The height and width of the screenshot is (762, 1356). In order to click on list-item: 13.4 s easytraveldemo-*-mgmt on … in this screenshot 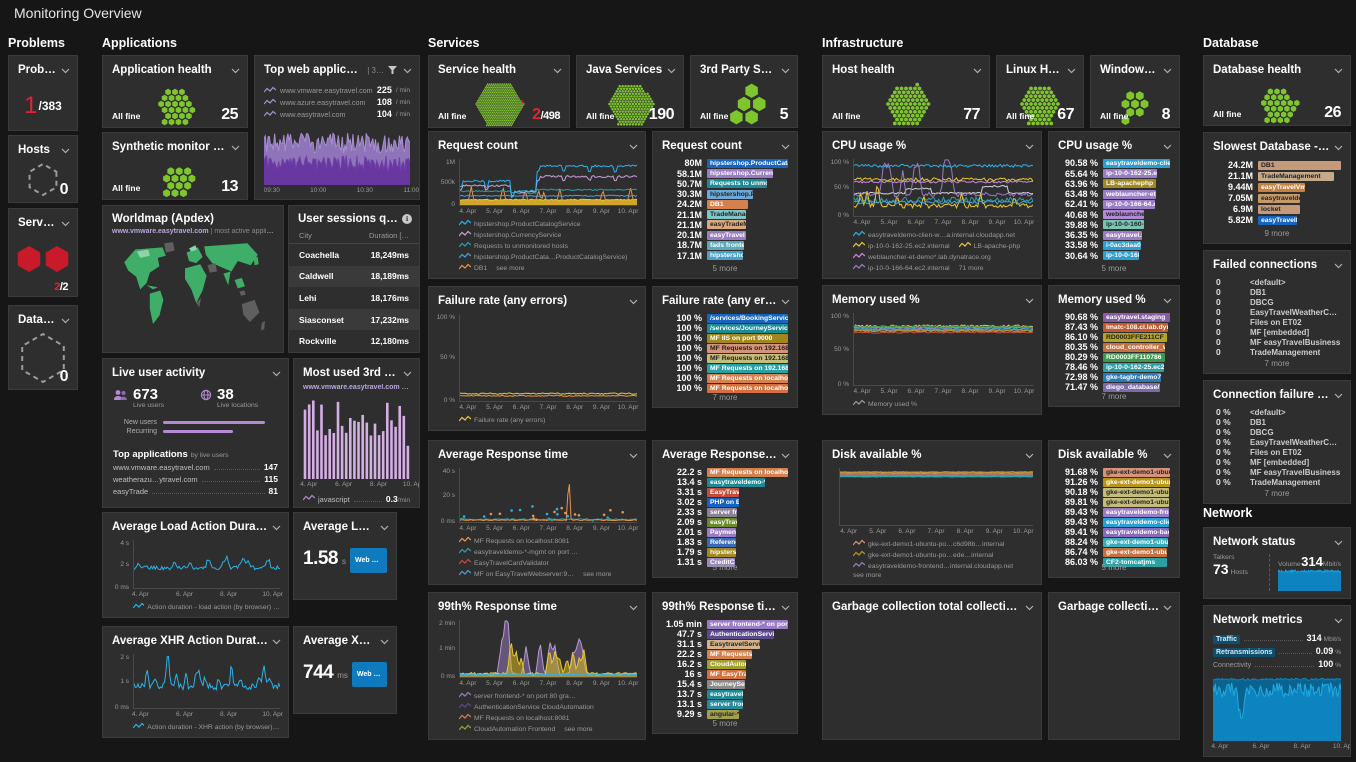, I will do `click(725, 482)`.